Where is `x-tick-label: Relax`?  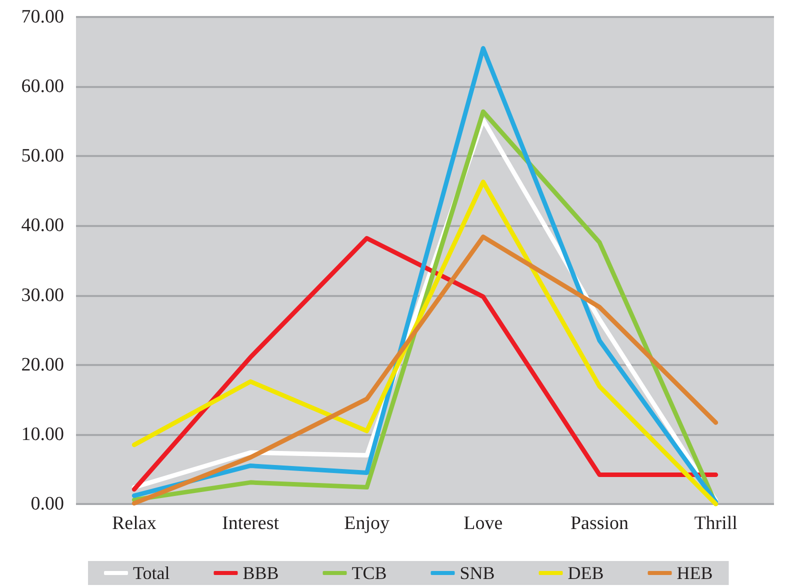 x-tick-label: Relax is located at coordinates (134, 523).